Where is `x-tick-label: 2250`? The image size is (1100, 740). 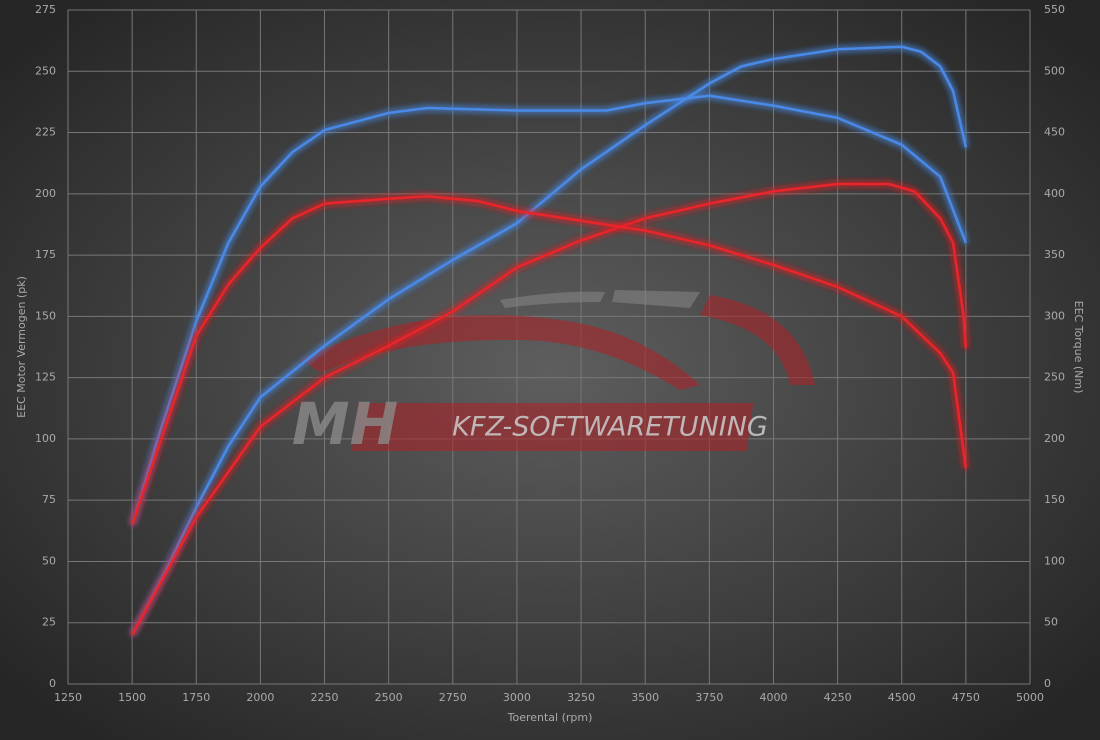
x-tick-label: 2250 is located at coordinates (325, 697).